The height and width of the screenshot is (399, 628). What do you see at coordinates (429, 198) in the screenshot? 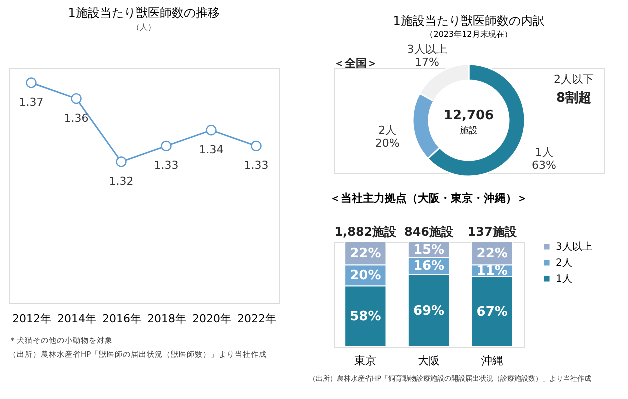
I see `chart-title: ＜当社主力拠点（大阪・東京・沖縄）＞` at bounding box center [429, 198].